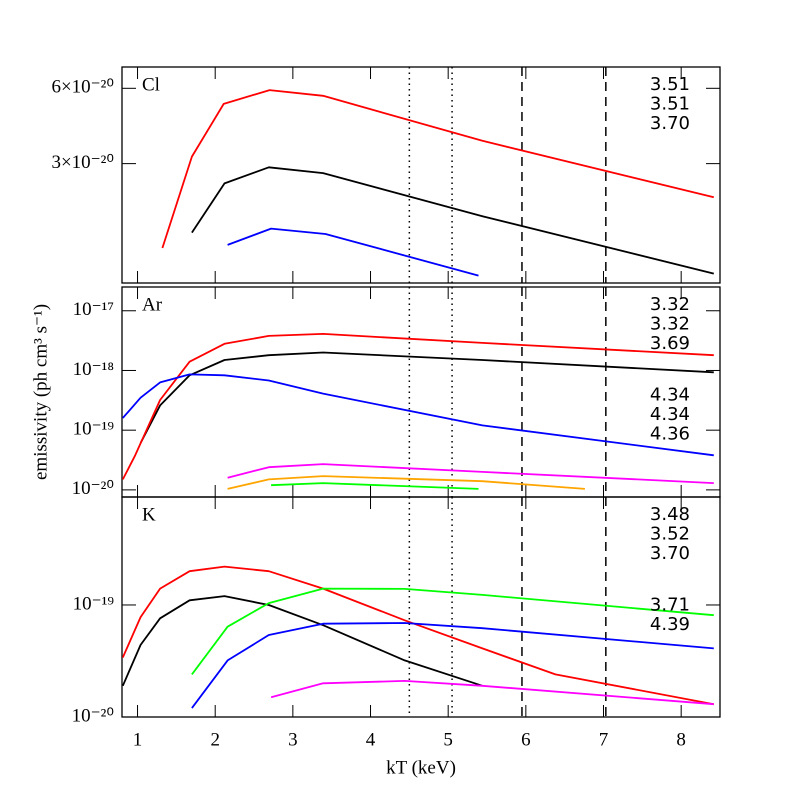 This screenshot has height=789, width=789. What do you see at coordinates (670, 605) in the screenshot?
I see `legend-label: 3.71` at bounding box center [670, 605].